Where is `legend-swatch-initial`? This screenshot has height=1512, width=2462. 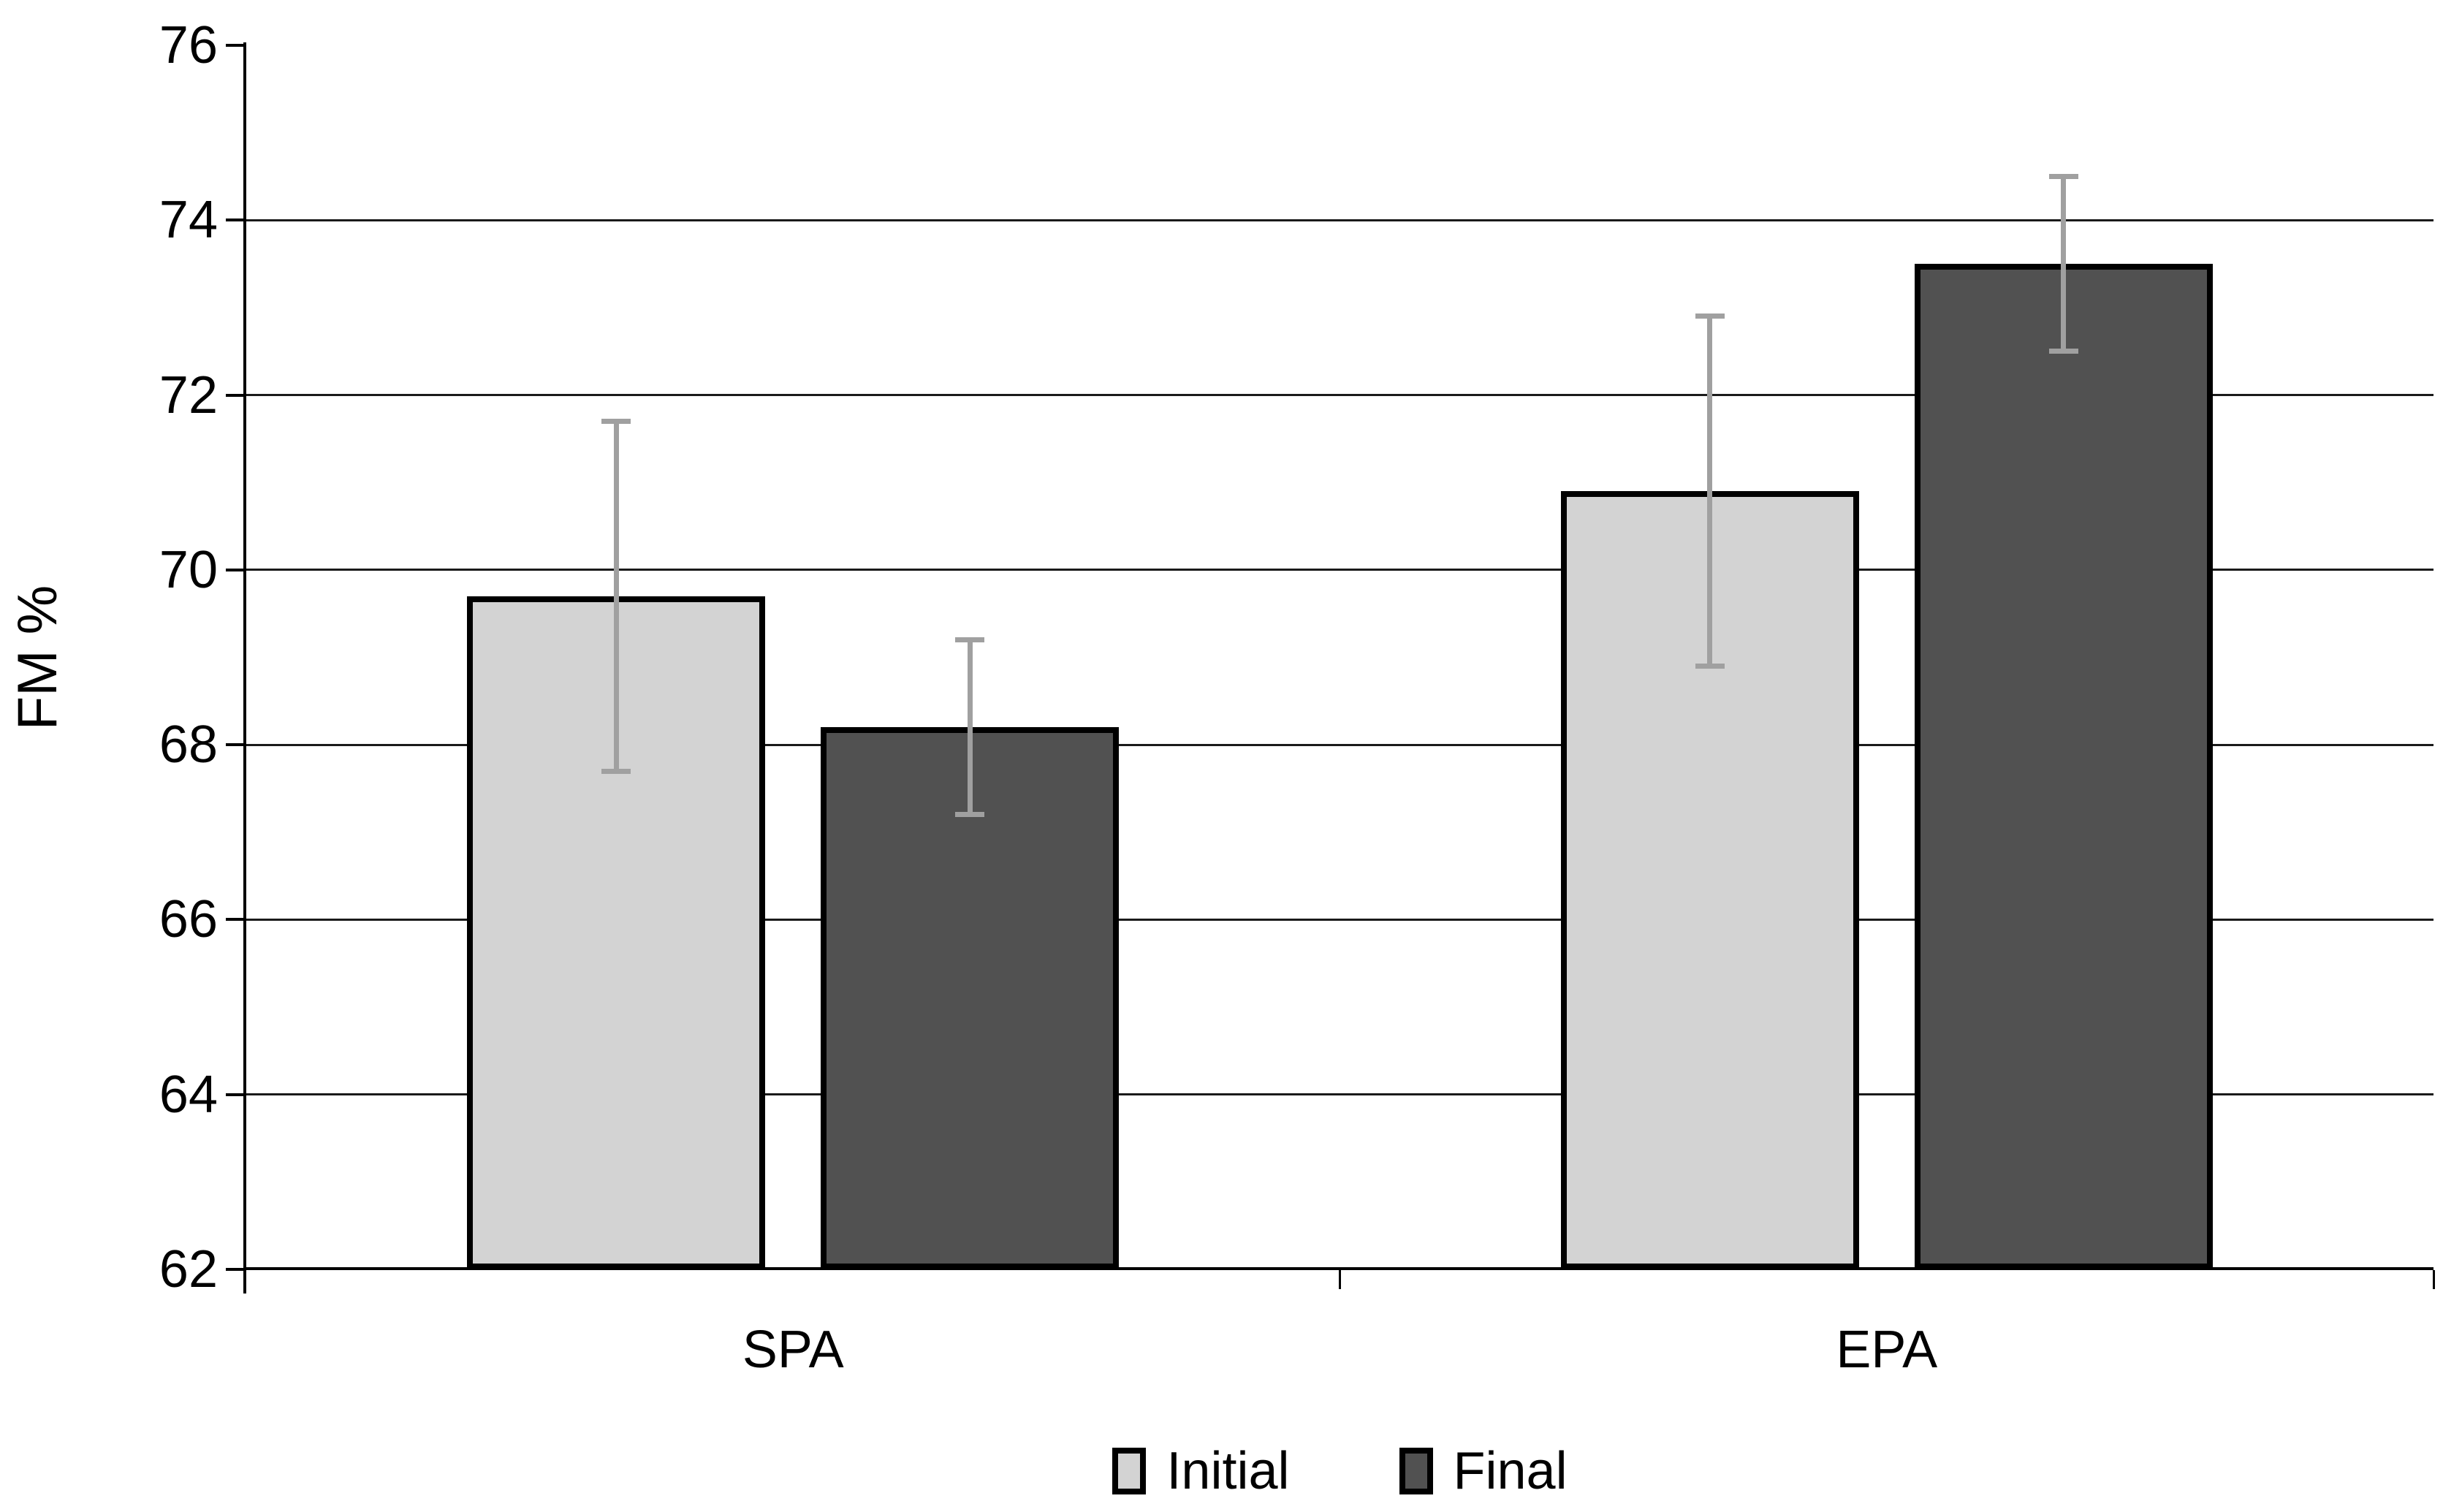
legend-swatch-initial is located at coordinates (1129, 1471).